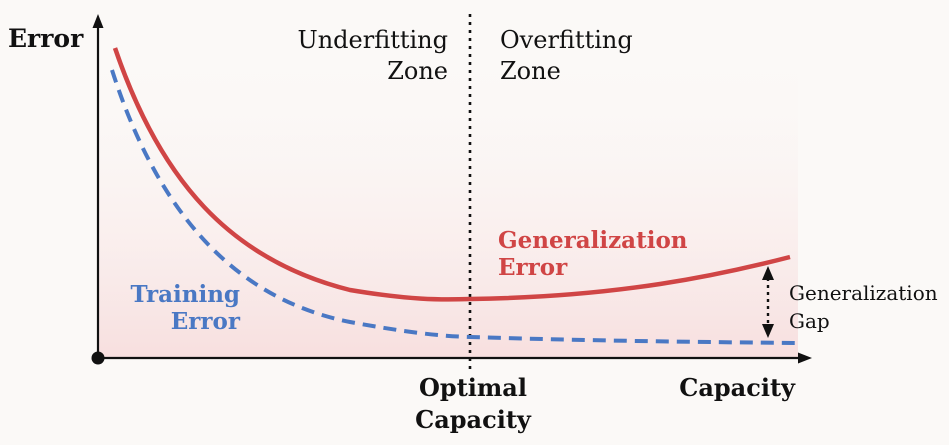 This screenshot has width=949, height=445. Describe the element at coordinates (809, 321) in the screenshot. I see `generalization-gap-label-line2: Gap` at that location.